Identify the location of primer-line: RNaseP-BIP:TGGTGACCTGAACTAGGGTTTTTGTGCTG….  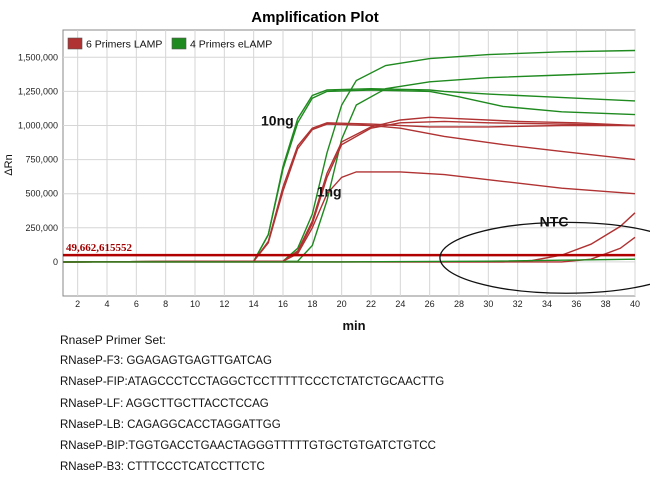
(248, 446).